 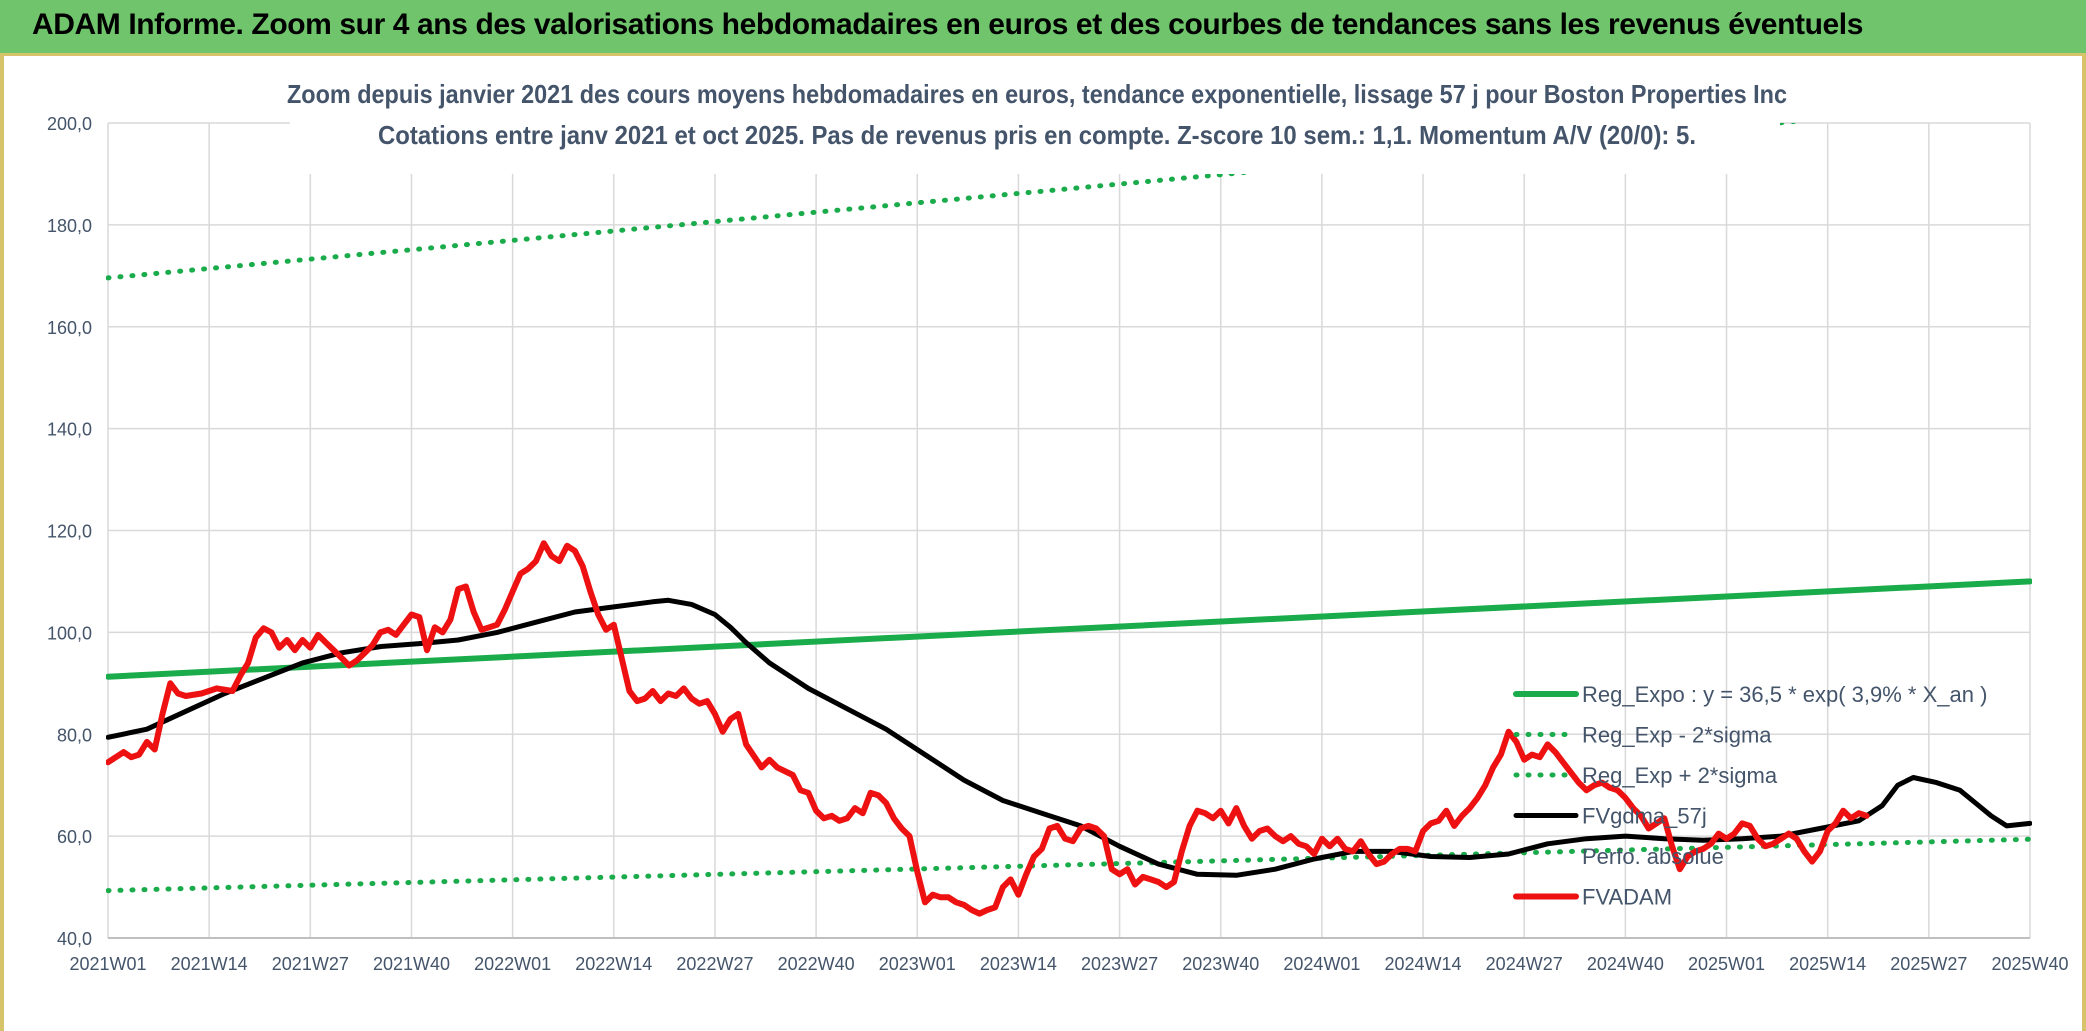 What do you see at coordinates (209, 964) in the screenshot?
I see `x-tick-label: 2021W14` at bounding box center [209, 964].